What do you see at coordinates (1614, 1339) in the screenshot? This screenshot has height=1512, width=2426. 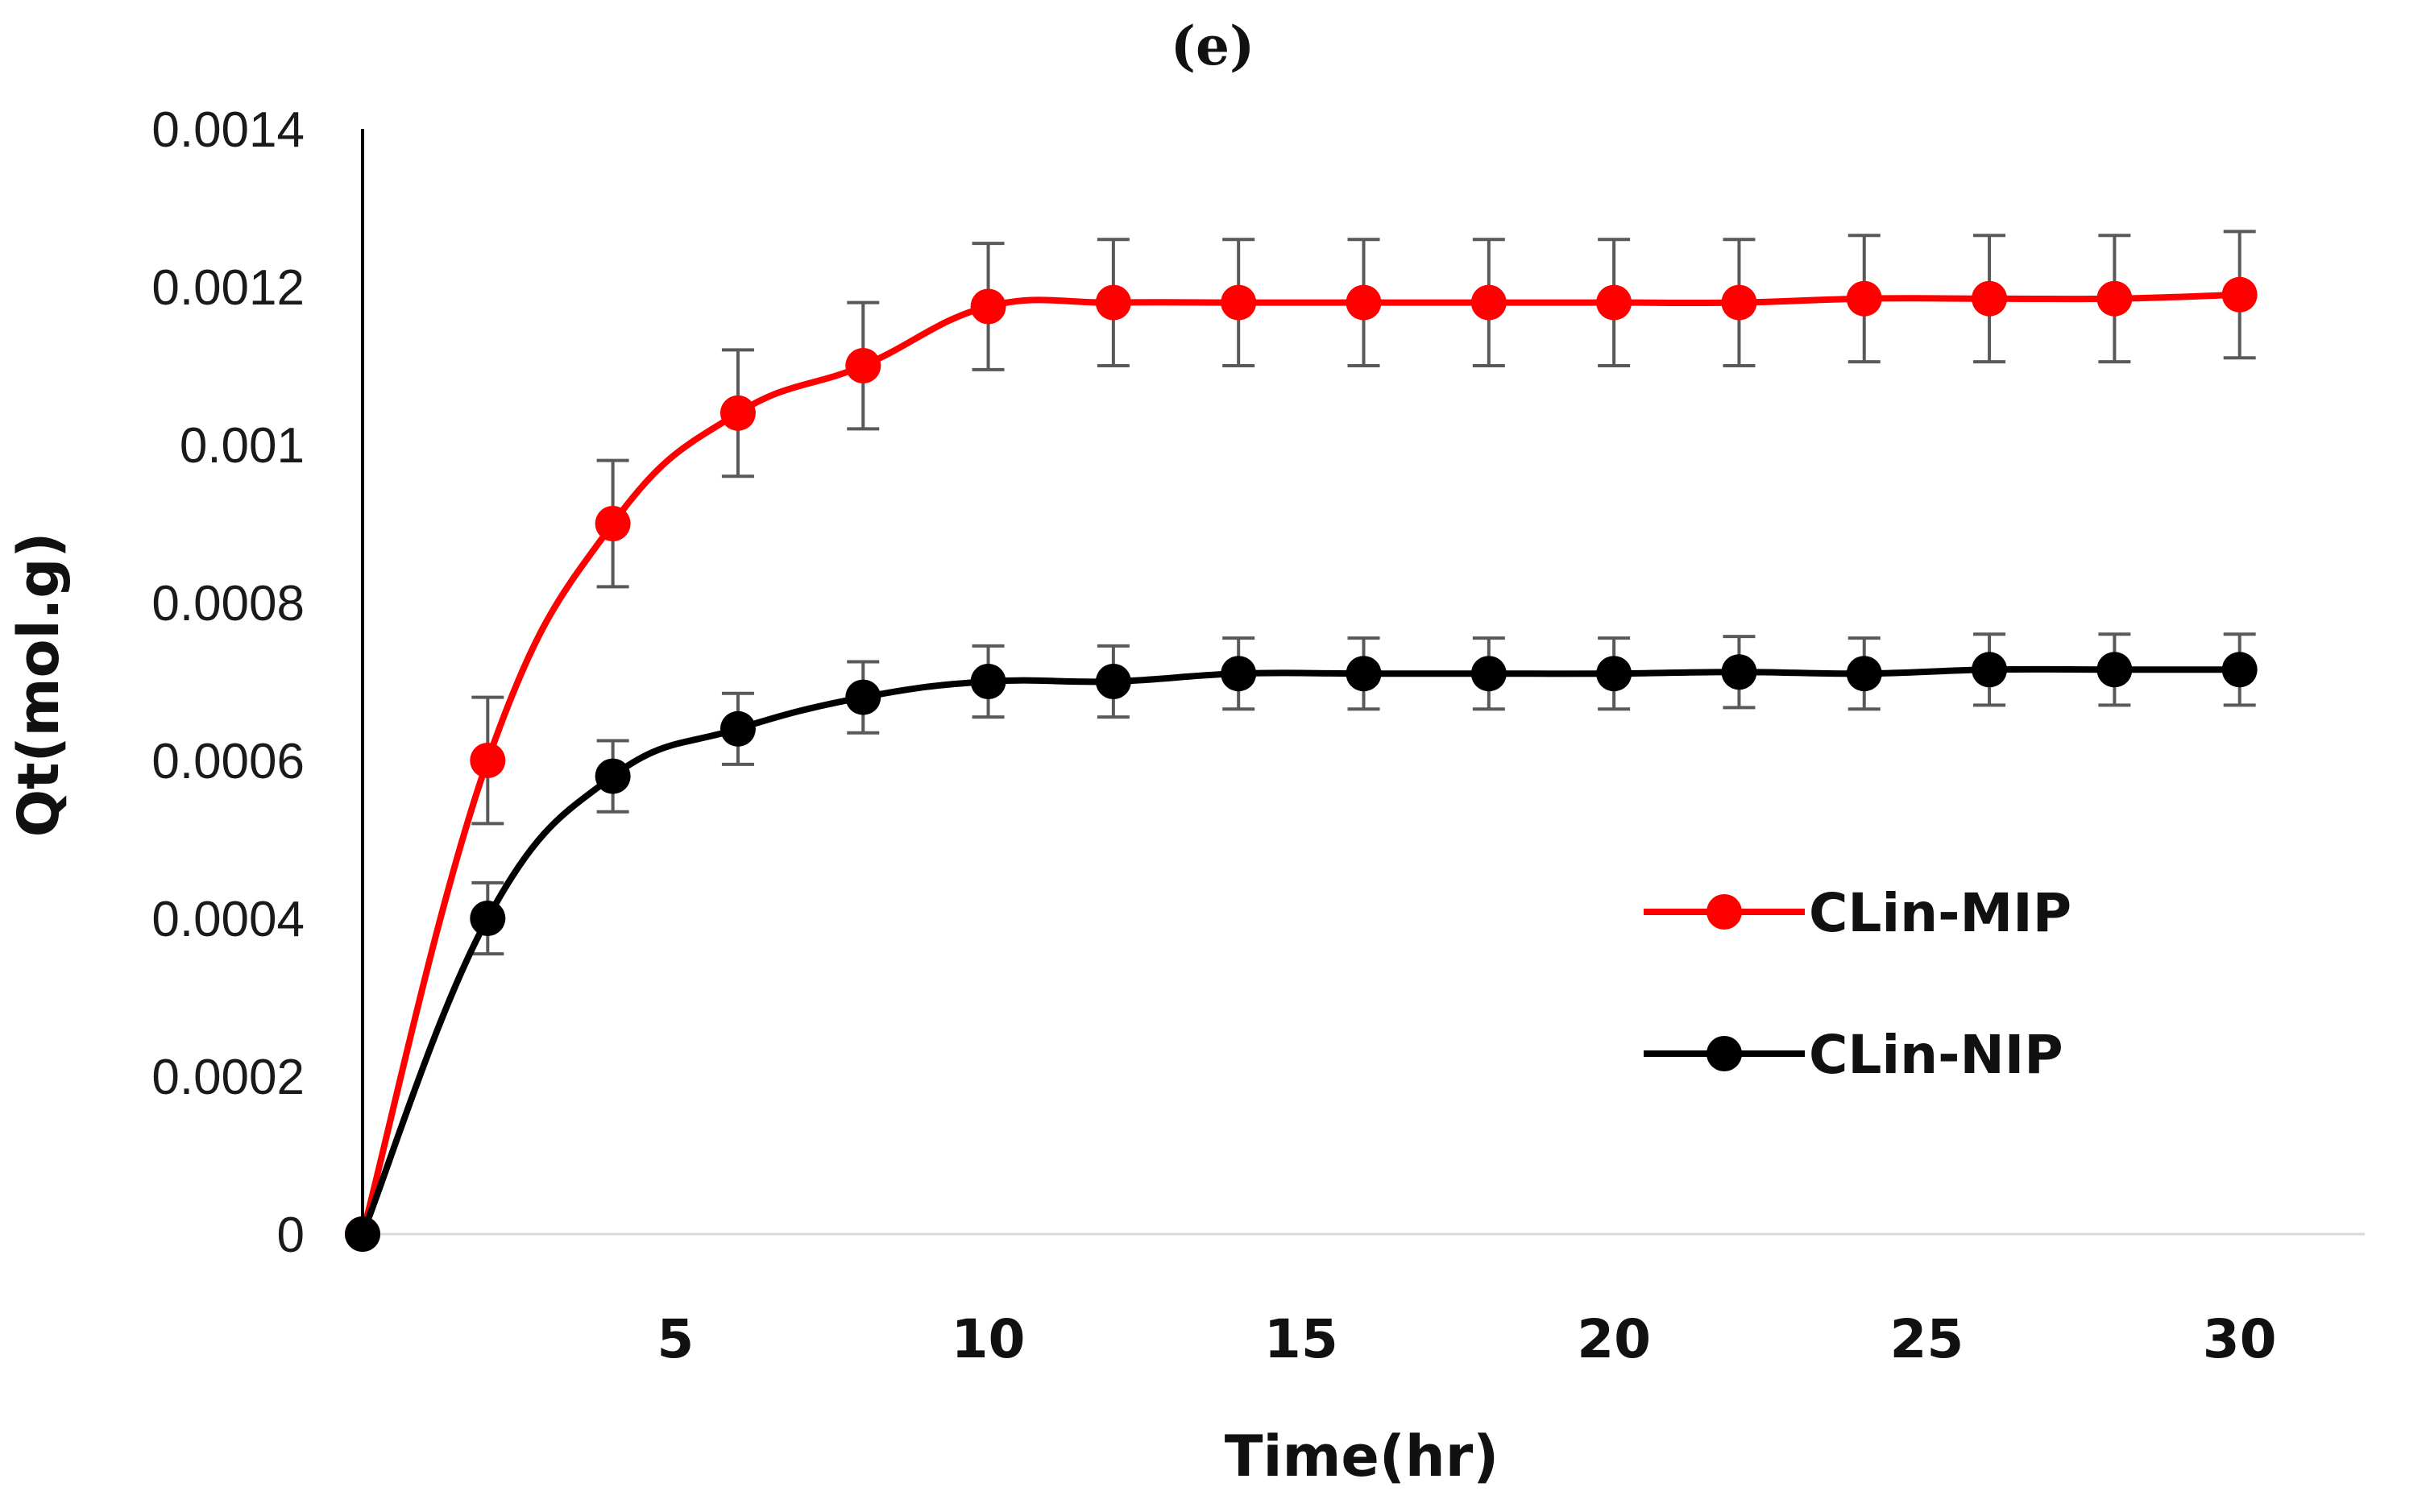 I see `x-tick-label: 20` at bounding box center [1614, 1339].